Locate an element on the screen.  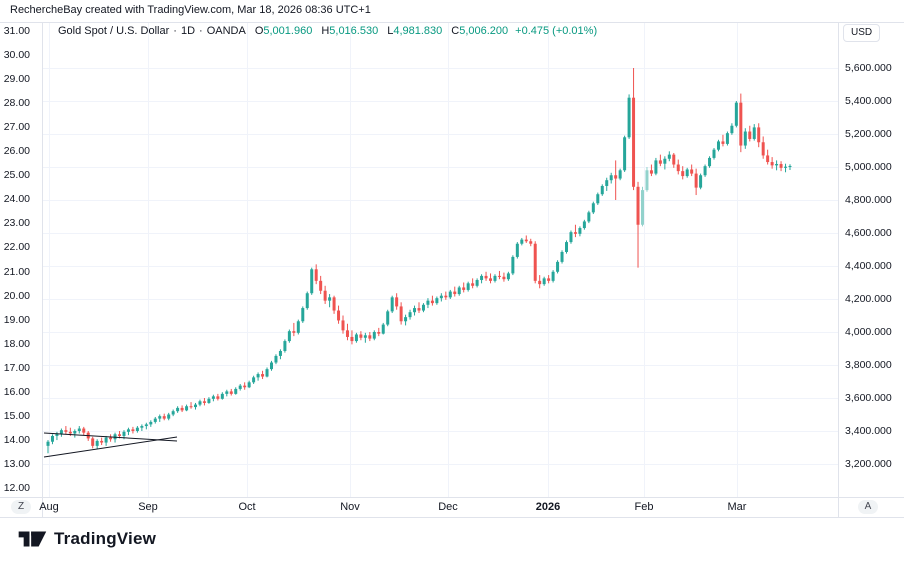
exchange-label: OANDA is located at coordinates (226, 31).